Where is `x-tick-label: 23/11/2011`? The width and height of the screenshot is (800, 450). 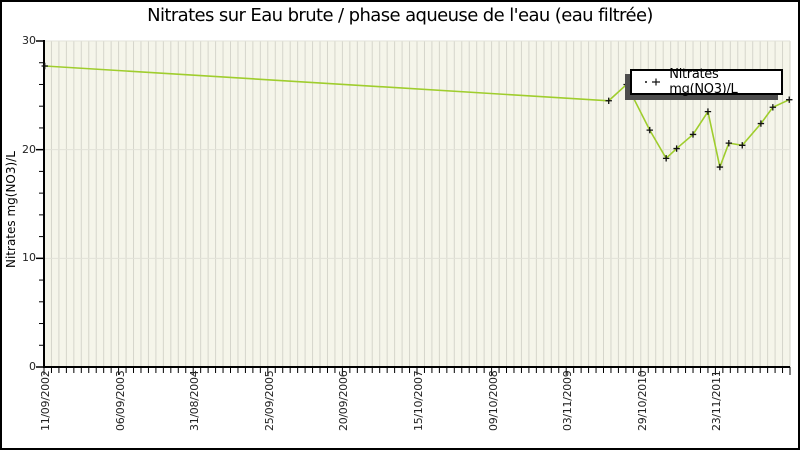 x-tick-label: 23/11/2011 is located at coordinates (717, 400).